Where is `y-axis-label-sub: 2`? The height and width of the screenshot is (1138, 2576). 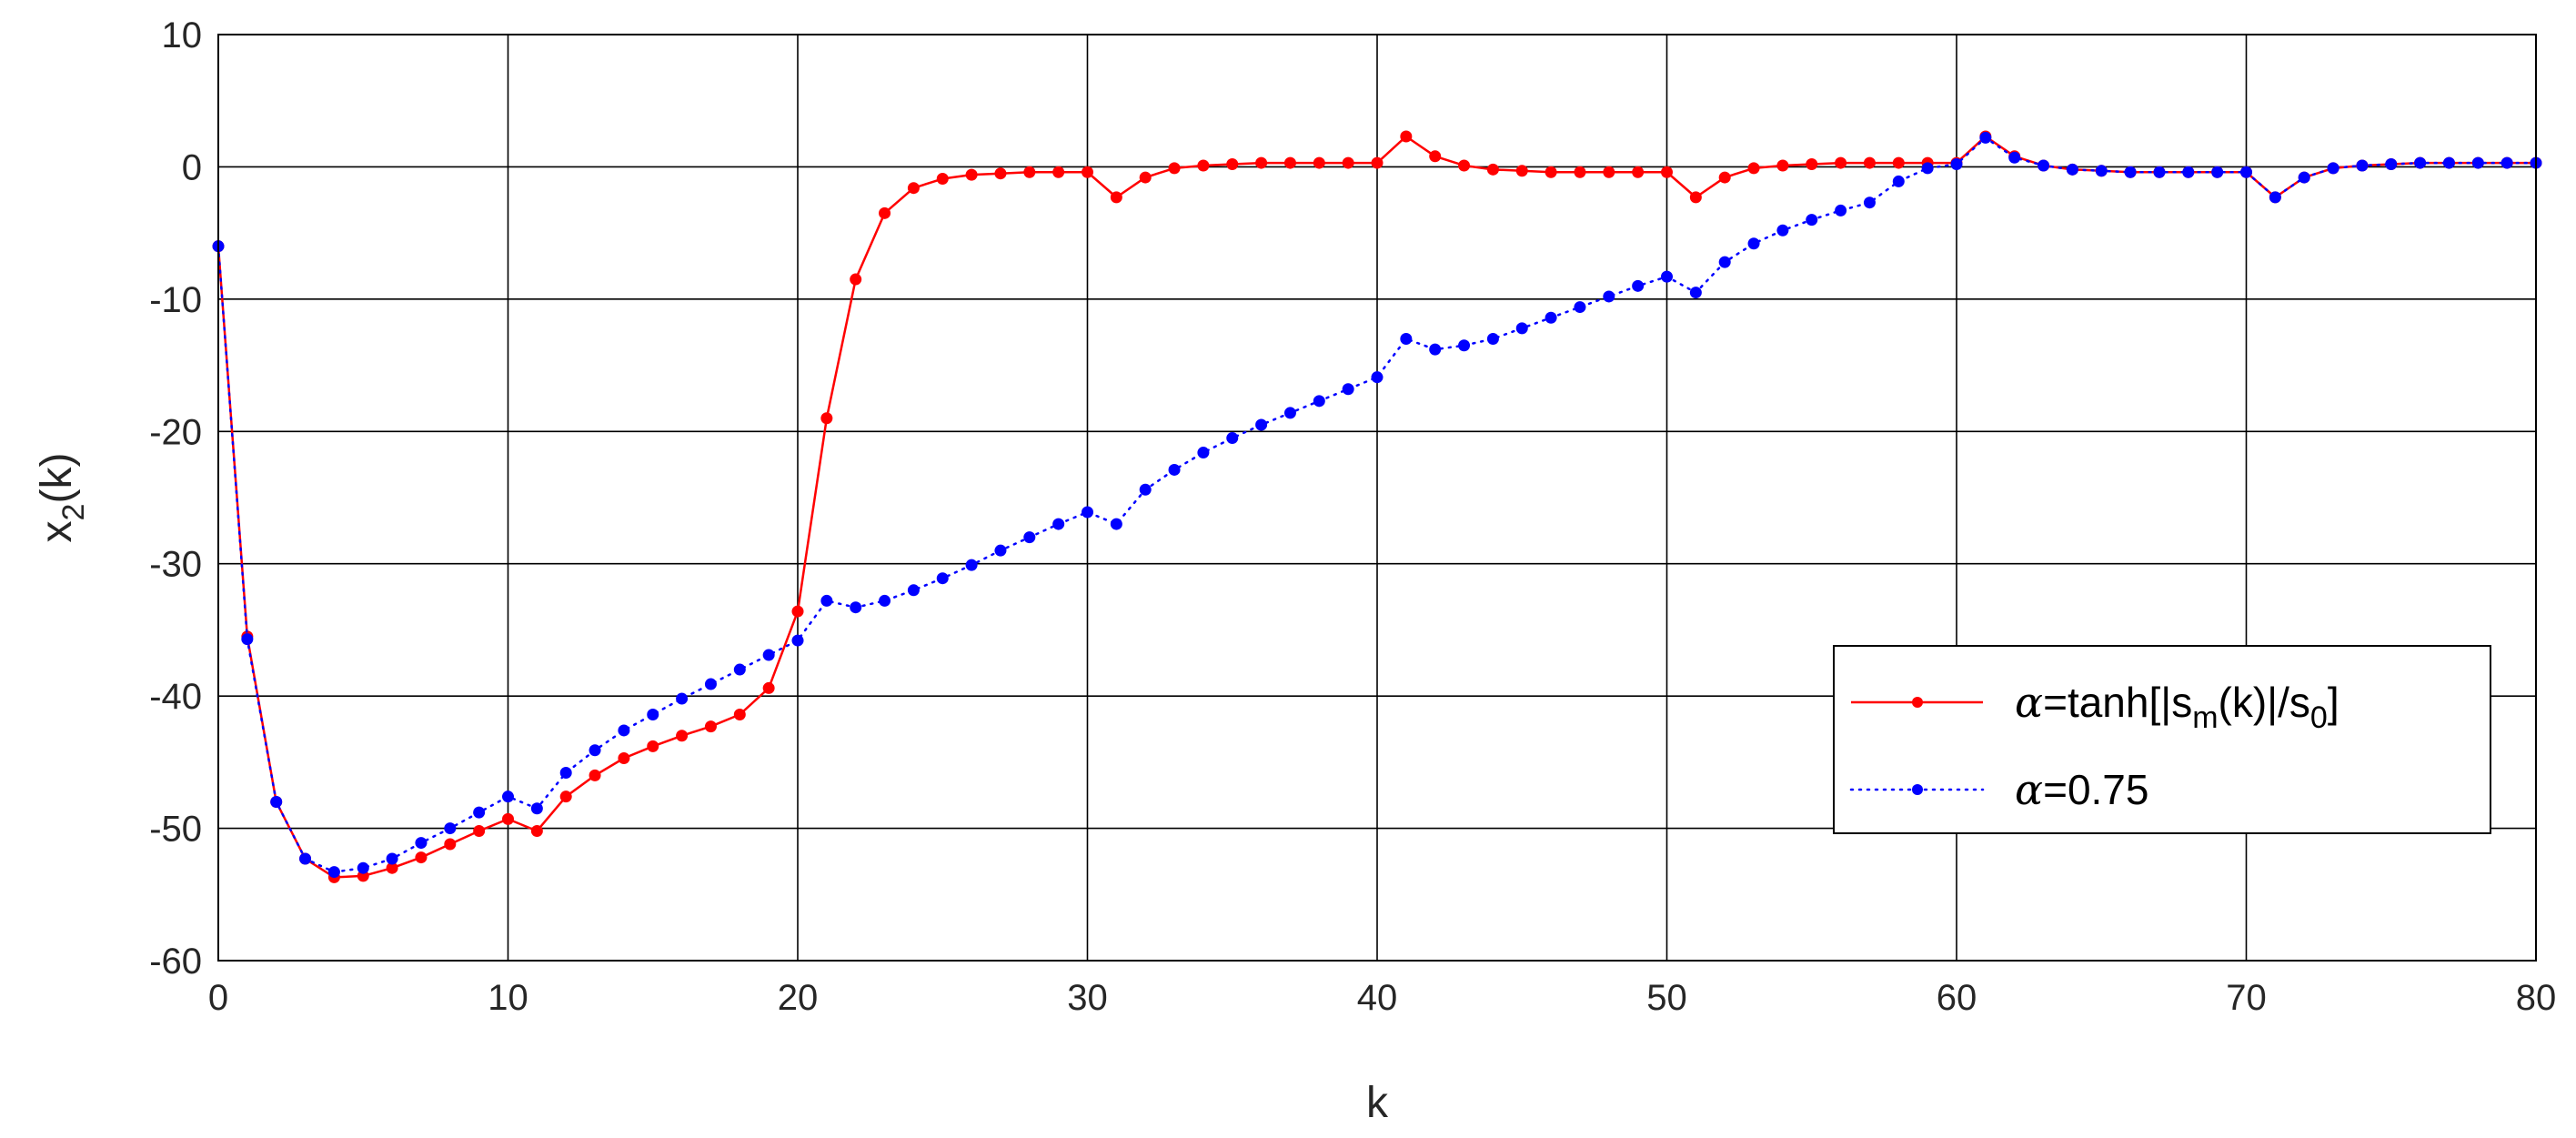
y-axis-label-sub: 2 is located at coordinates (73, 512).